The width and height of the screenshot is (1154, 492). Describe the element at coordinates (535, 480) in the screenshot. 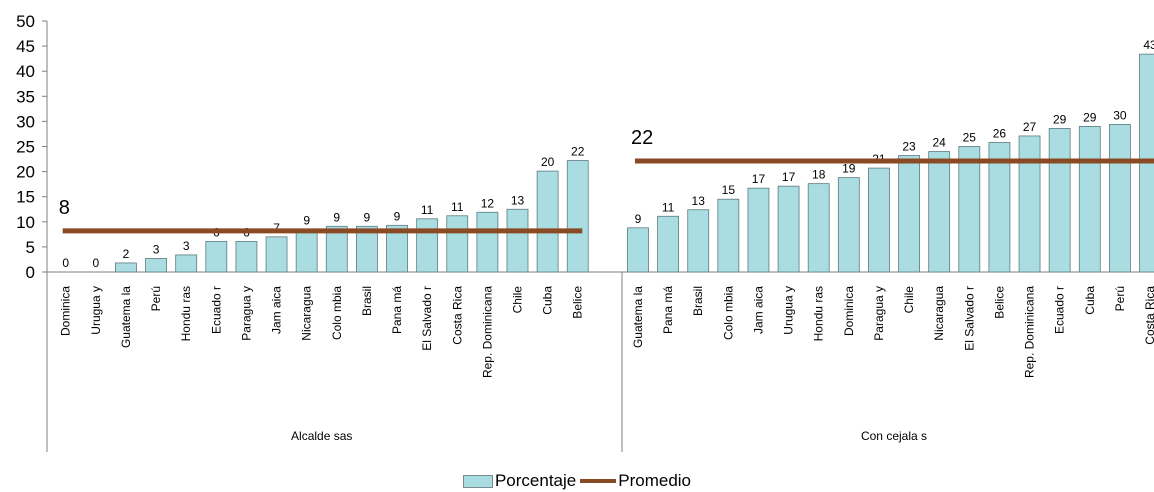

I see `legend-label-porcentaje: Porcentaje` at that location.